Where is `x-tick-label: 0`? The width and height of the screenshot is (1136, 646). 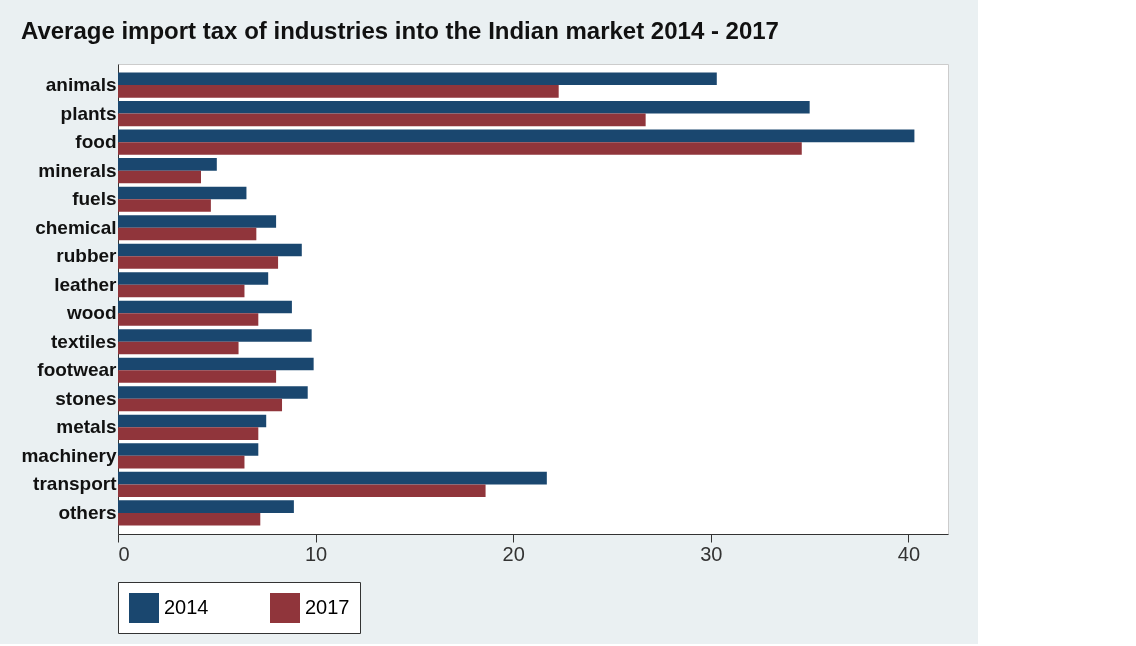 x-tick-label: 0 is located at coordinates (124, 553).